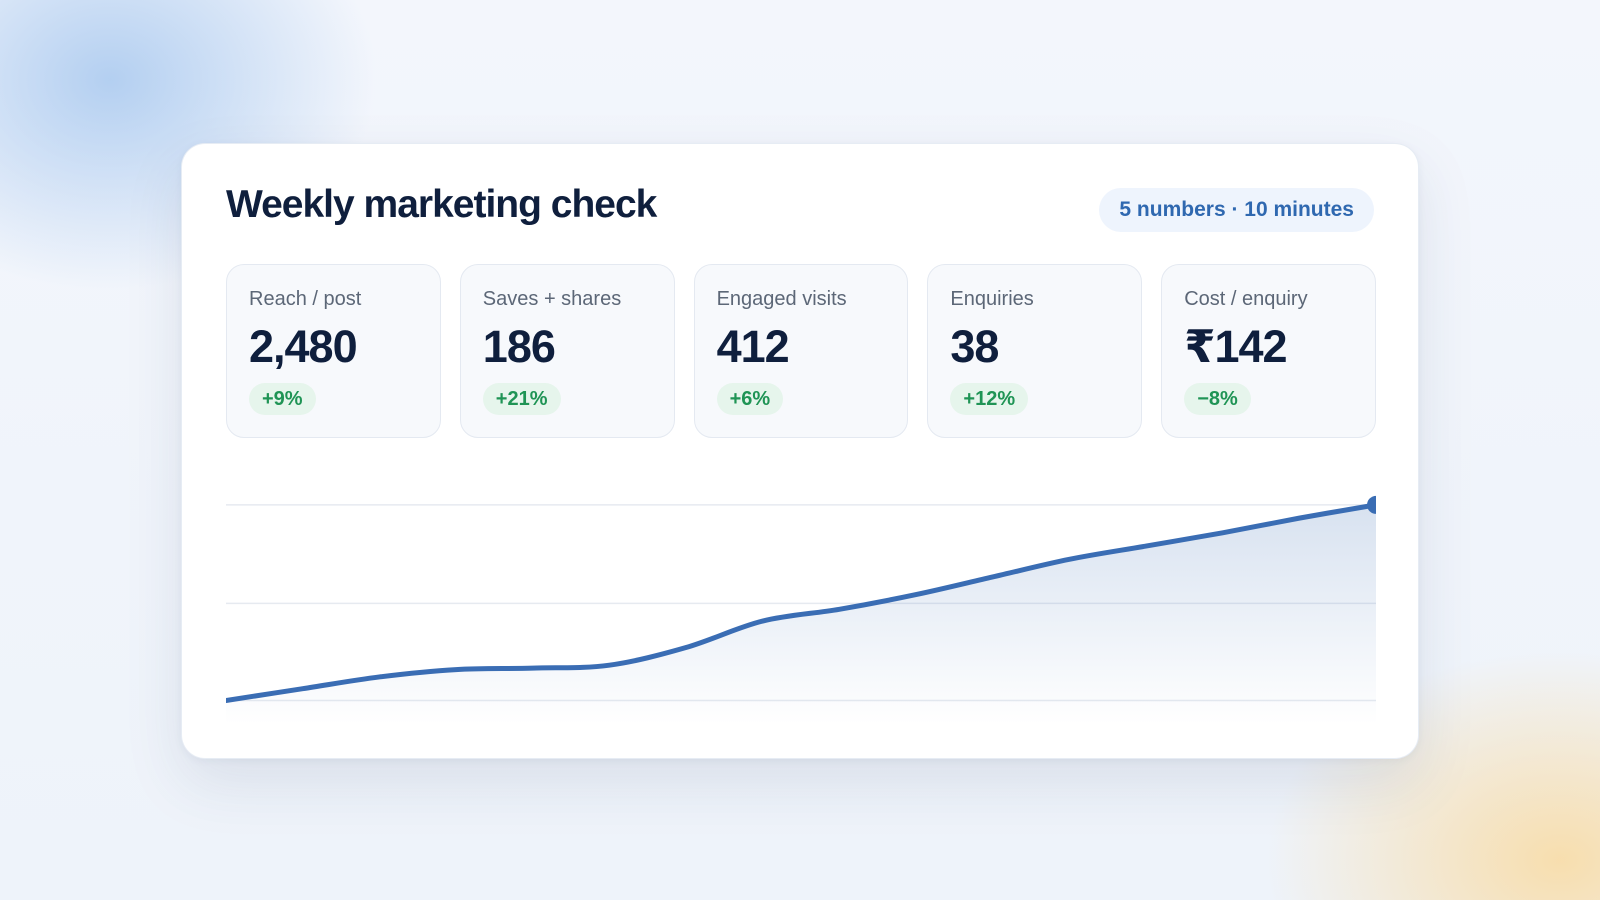 This screenshot has height=900, width=1600. Describe the element at coordinates (1246, 299) in the screenshot. I see `metric-label: Cost / enquiry` at that location.